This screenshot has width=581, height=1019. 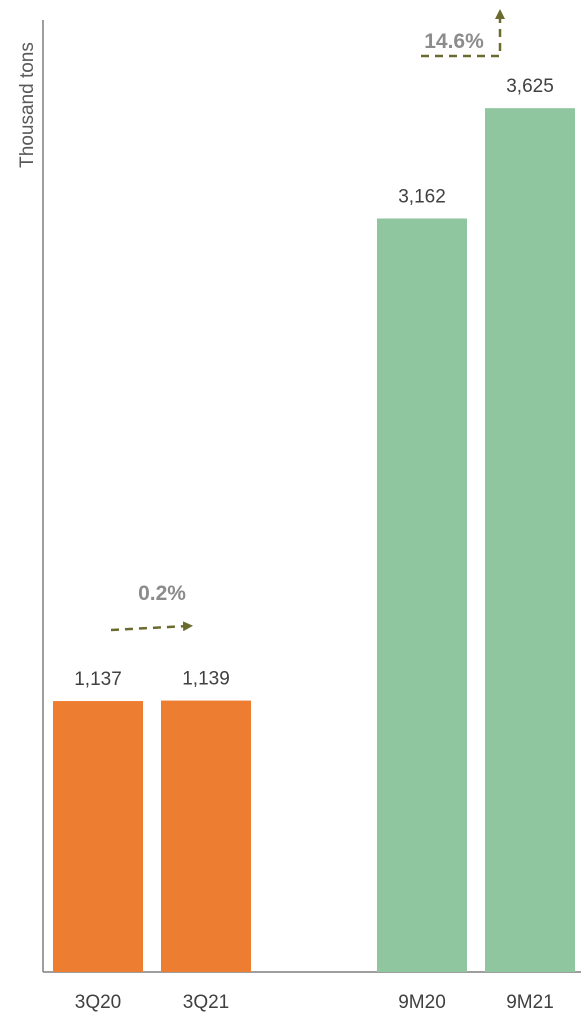 What do you see at coordinates (454, 41) in the screenshot?
I see `growth-label-nine-months: 14.6%` at bounding box center [454, 41].